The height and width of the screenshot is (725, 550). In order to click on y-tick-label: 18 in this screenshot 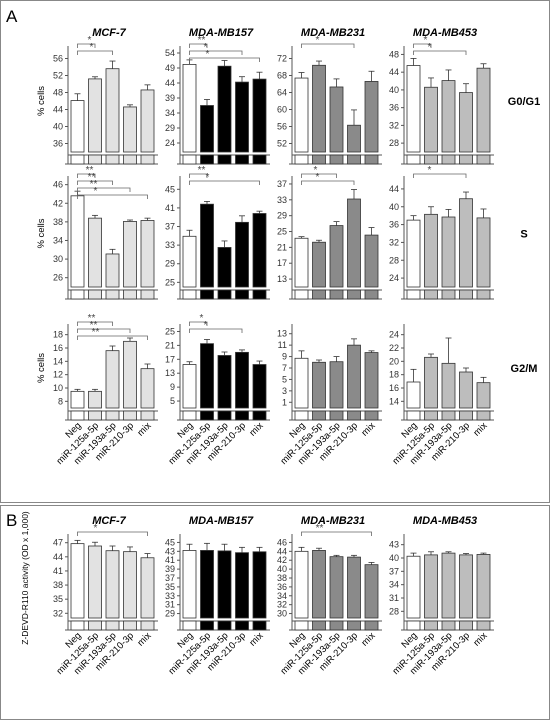, I will do `click(58, 335)`.